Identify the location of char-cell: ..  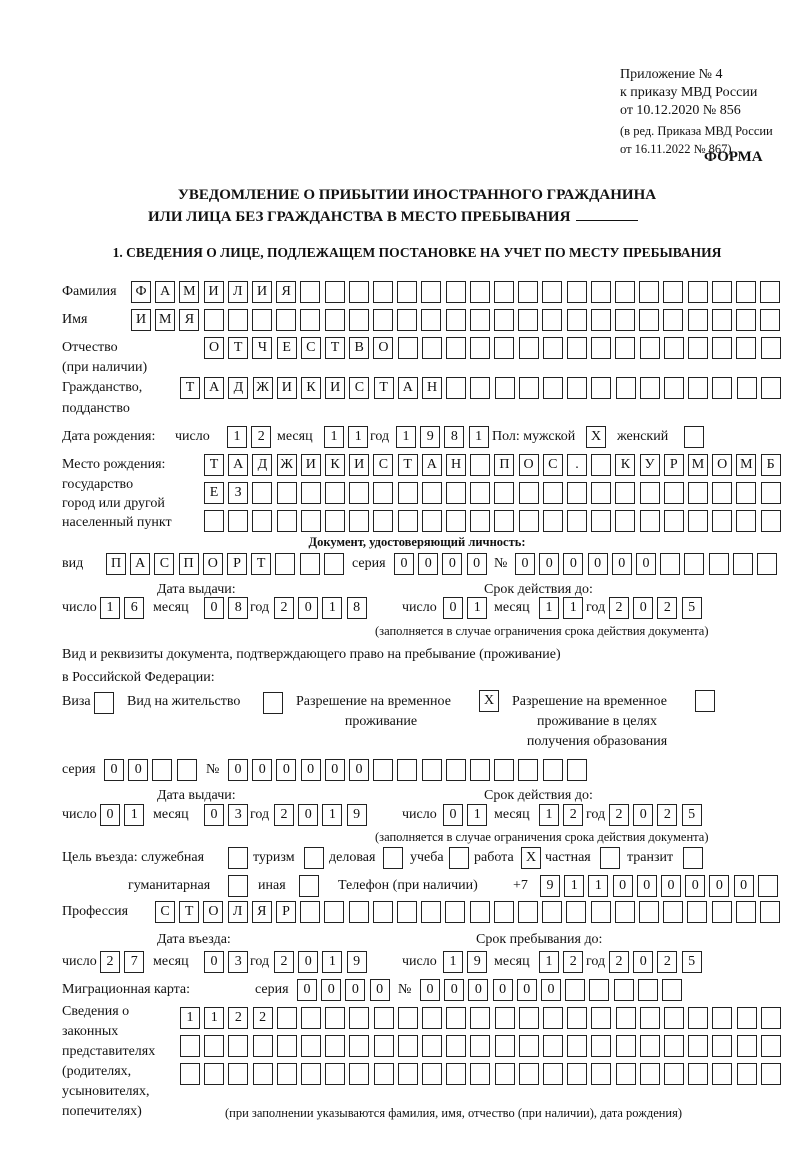
(577, 465).